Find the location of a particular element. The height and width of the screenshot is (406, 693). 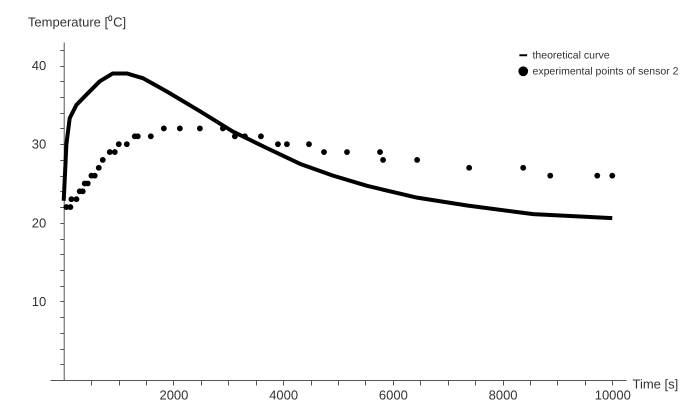

y-axis-title: Temperature [⁰C] is located at coordinates (77, 22).